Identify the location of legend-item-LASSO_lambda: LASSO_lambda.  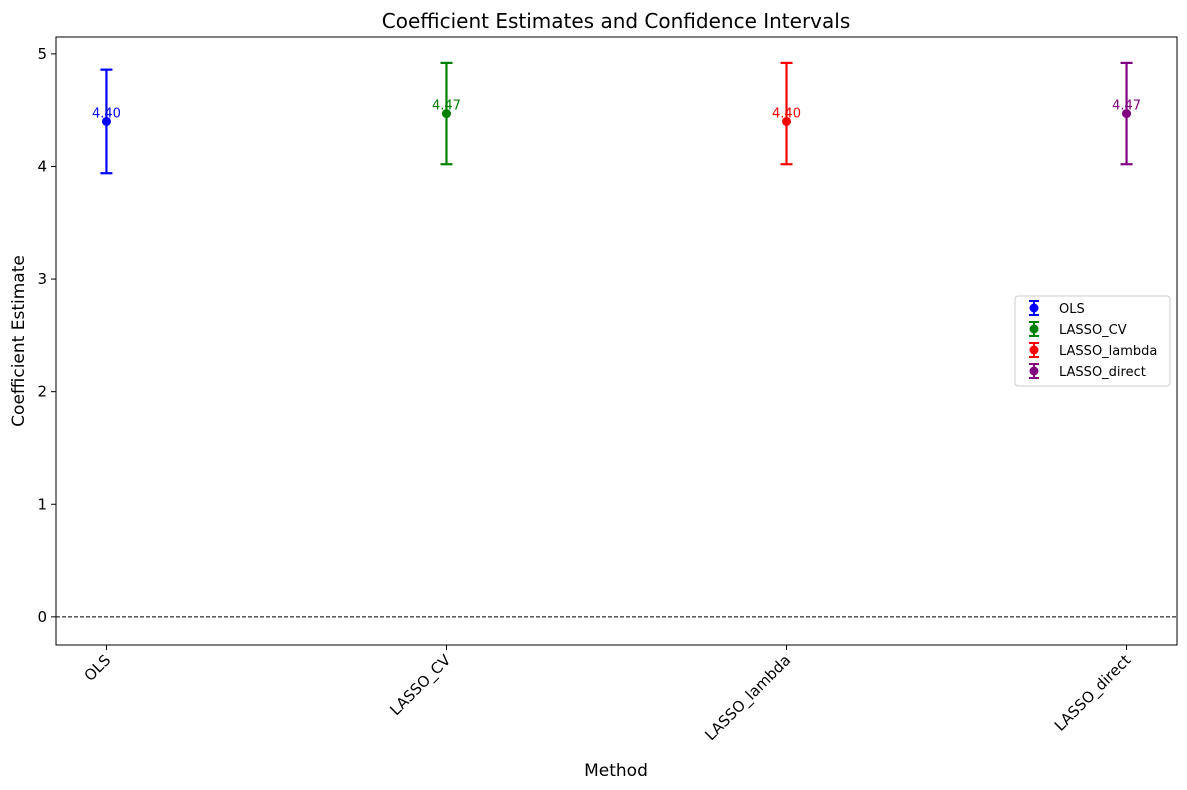
(1093, 350).